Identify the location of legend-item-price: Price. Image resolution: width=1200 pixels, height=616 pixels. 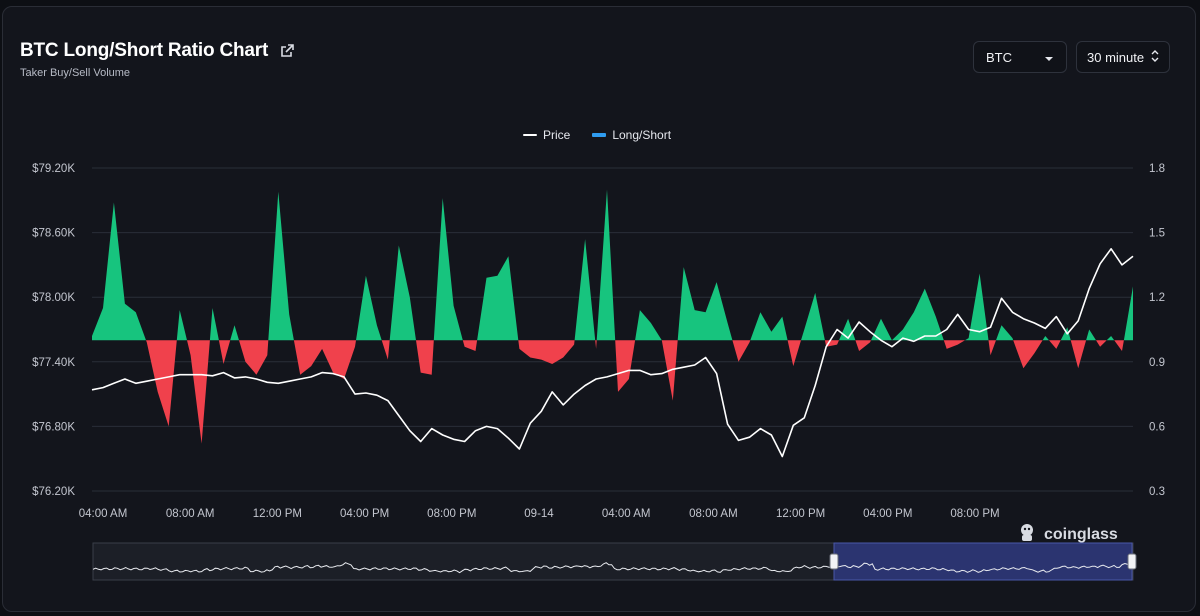
(546, 135).